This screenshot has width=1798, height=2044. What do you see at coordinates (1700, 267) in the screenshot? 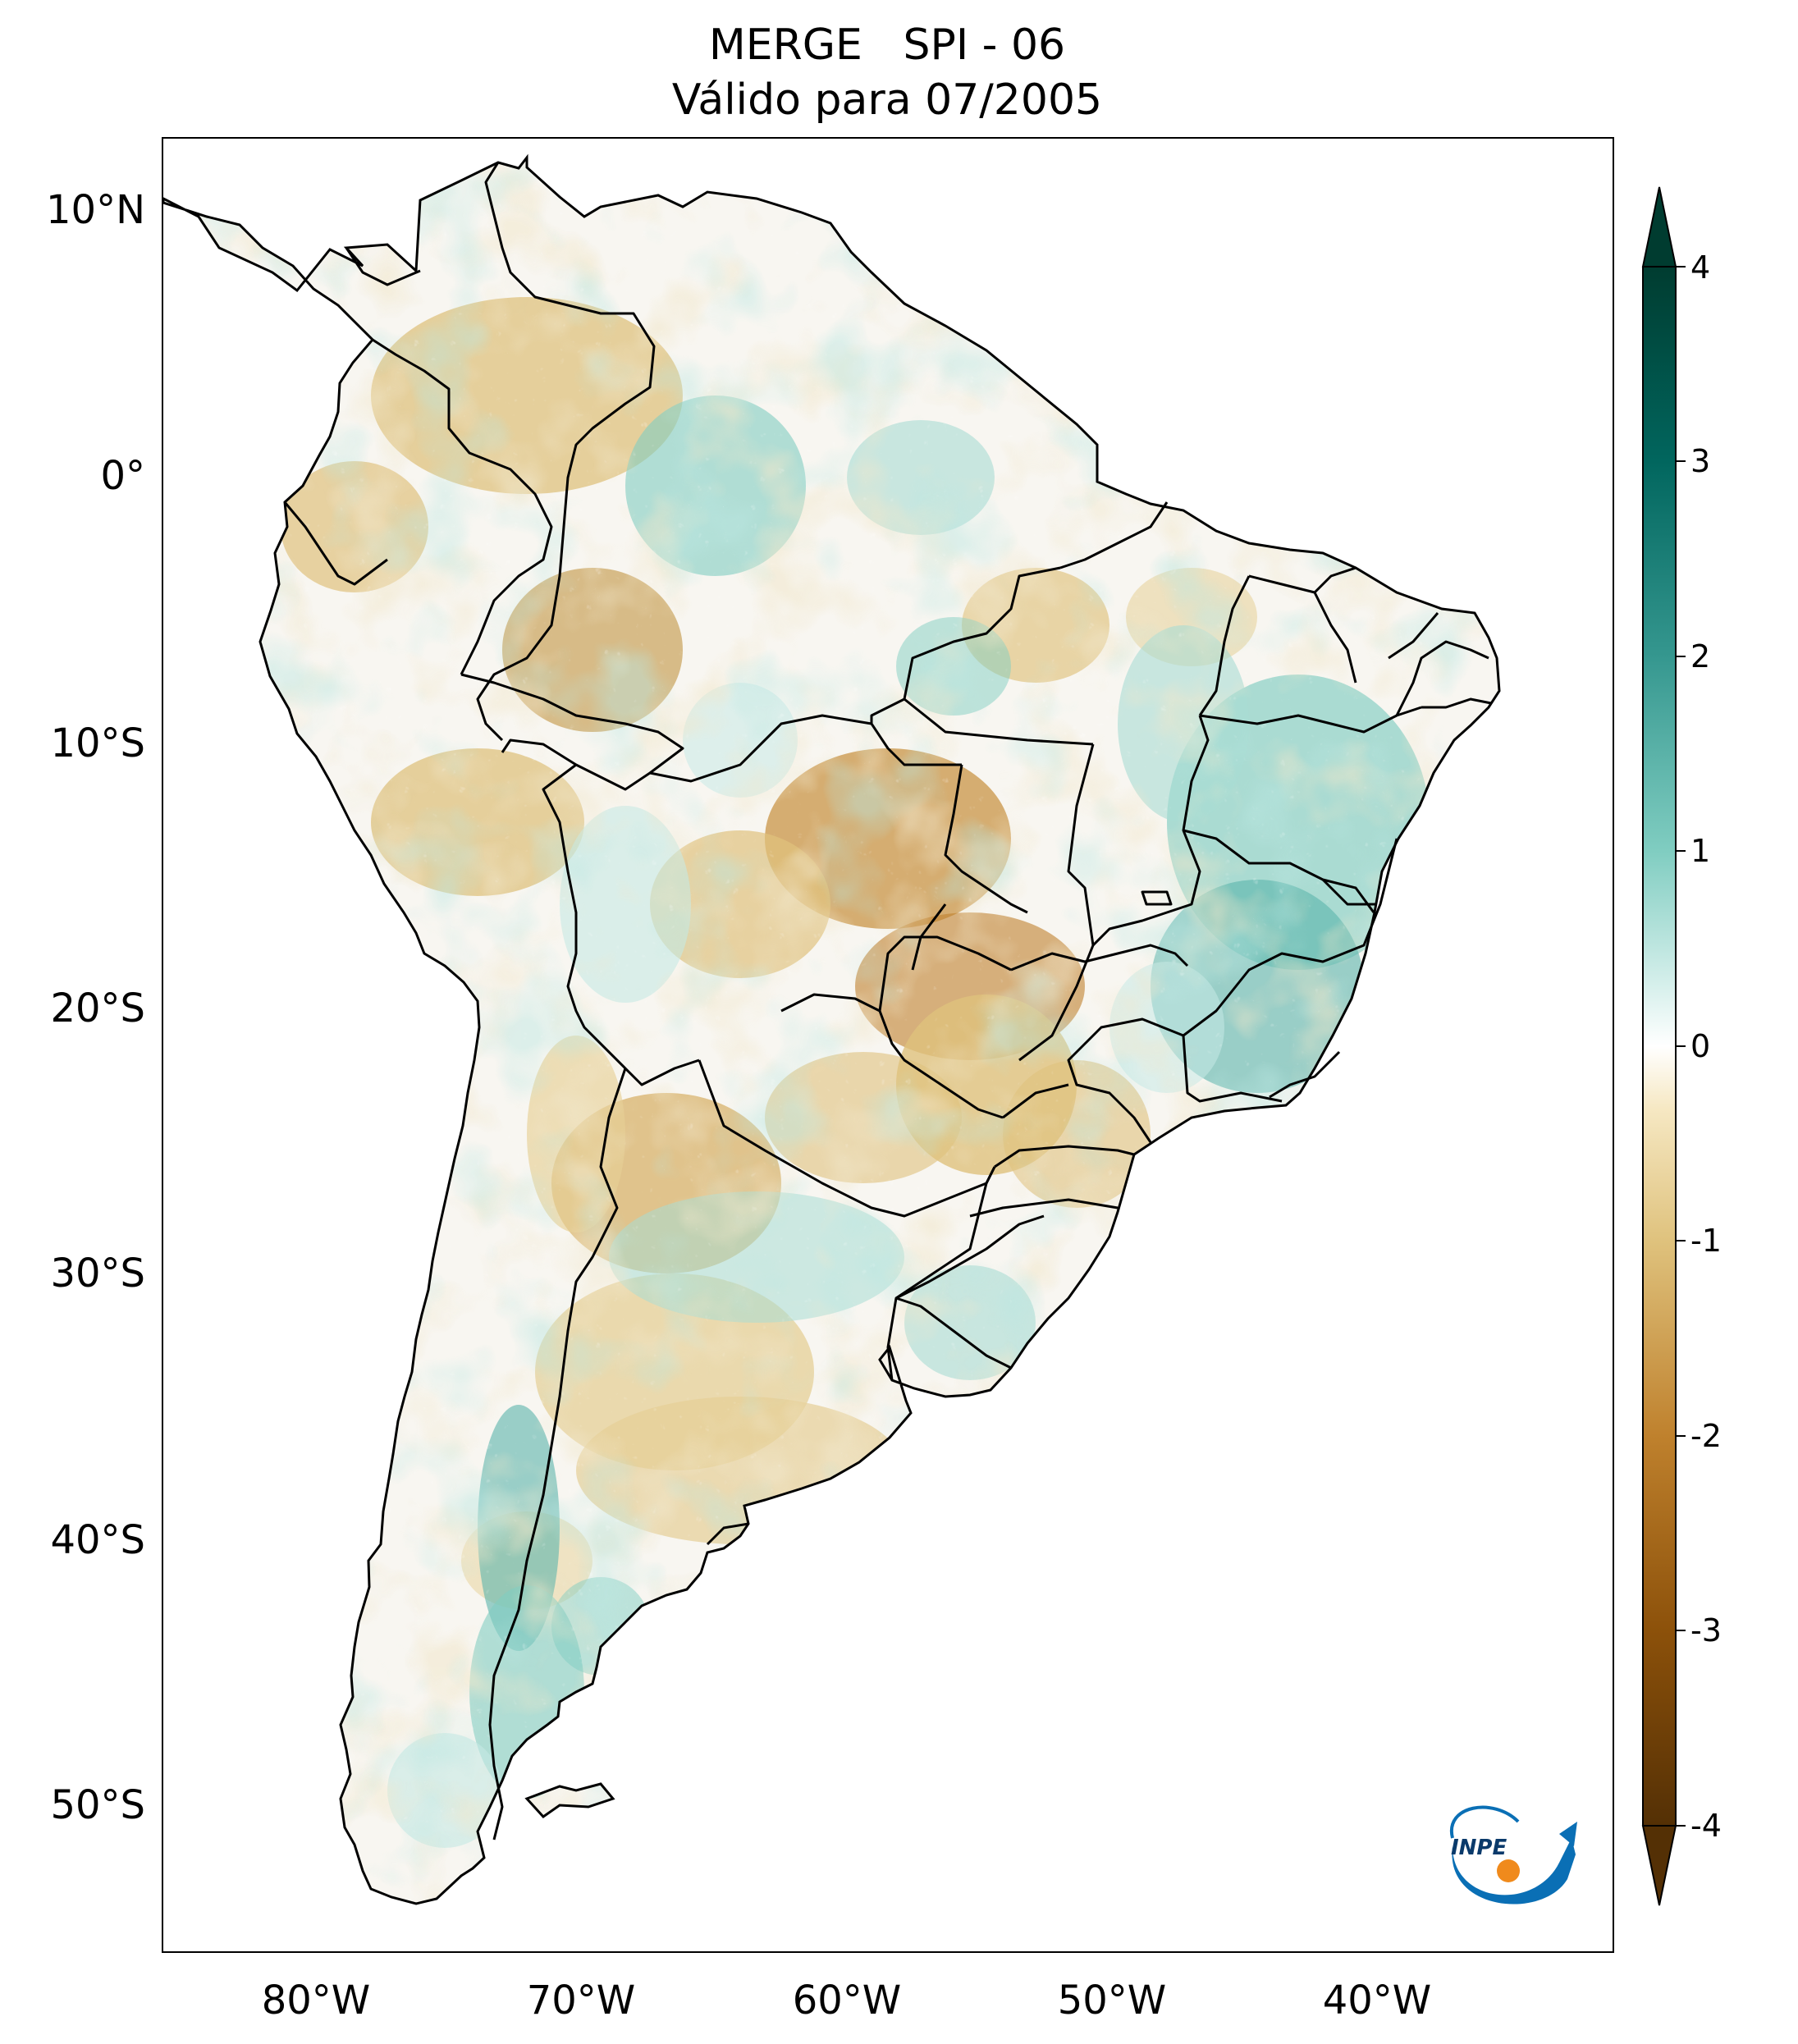
I see `colorbar-label-4: 4` at bounding box center [1700, 267].